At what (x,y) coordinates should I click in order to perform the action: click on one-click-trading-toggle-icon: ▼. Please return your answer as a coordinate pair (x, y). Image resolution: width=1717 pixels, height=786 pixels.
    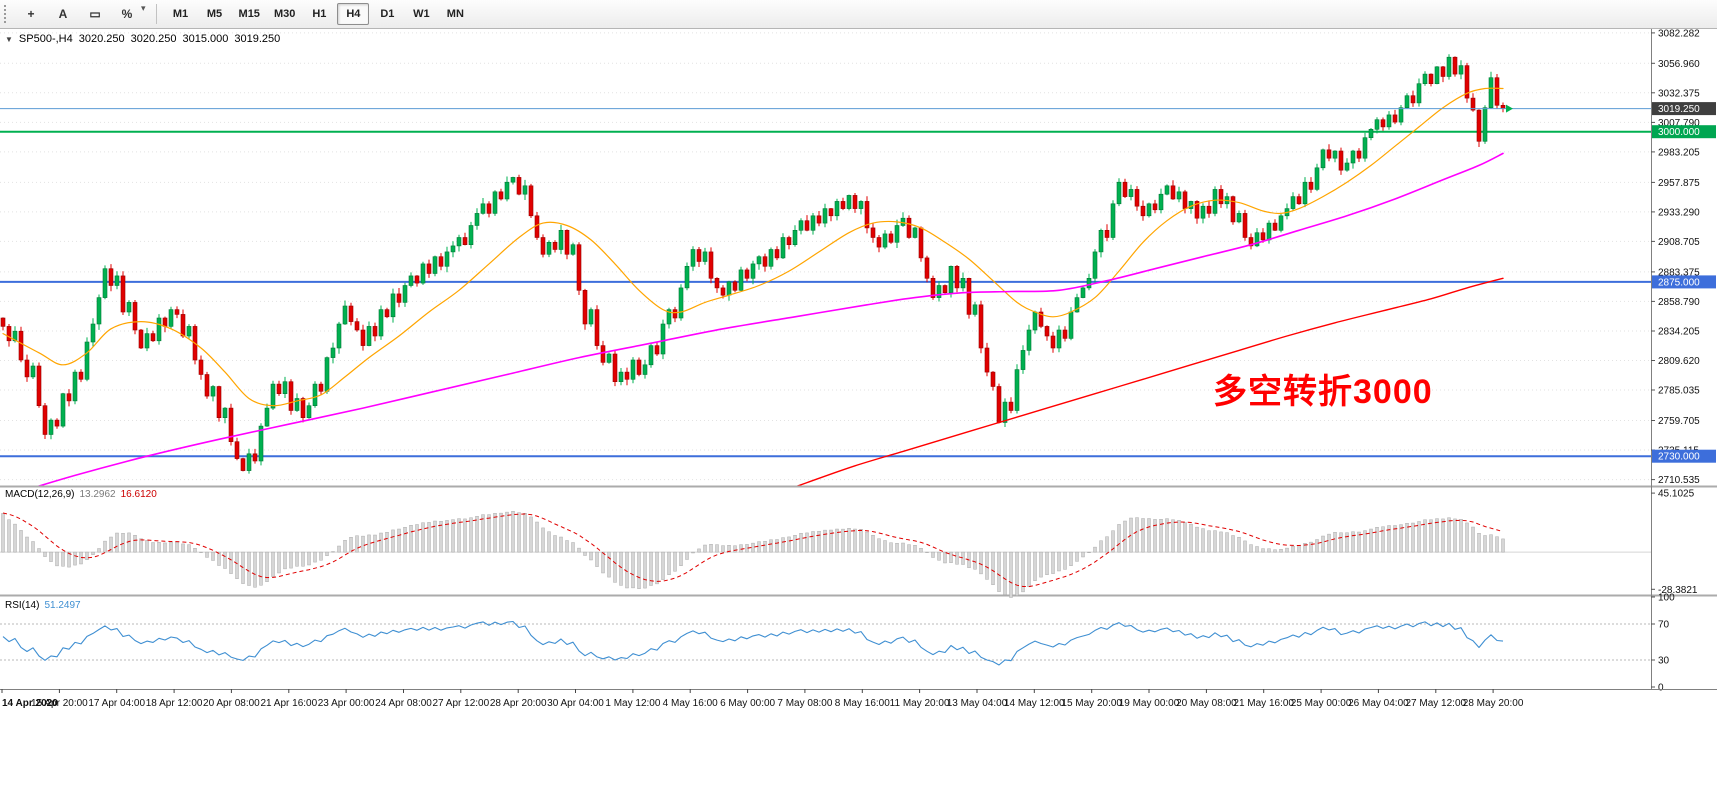
    Looking at the image, I should click on (9, 39).